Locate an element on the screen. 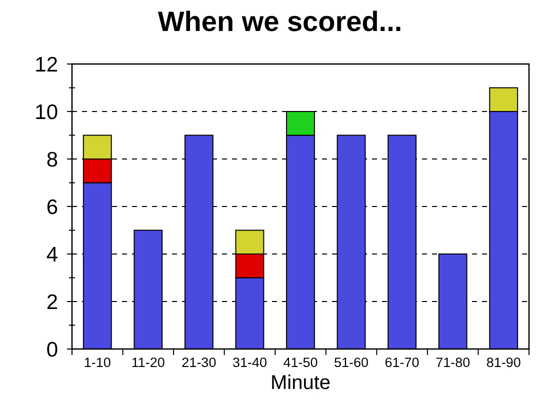 This screenshot has width=560, height=419. x-tick-label: 41-50 is located at coordinates (300, 362).